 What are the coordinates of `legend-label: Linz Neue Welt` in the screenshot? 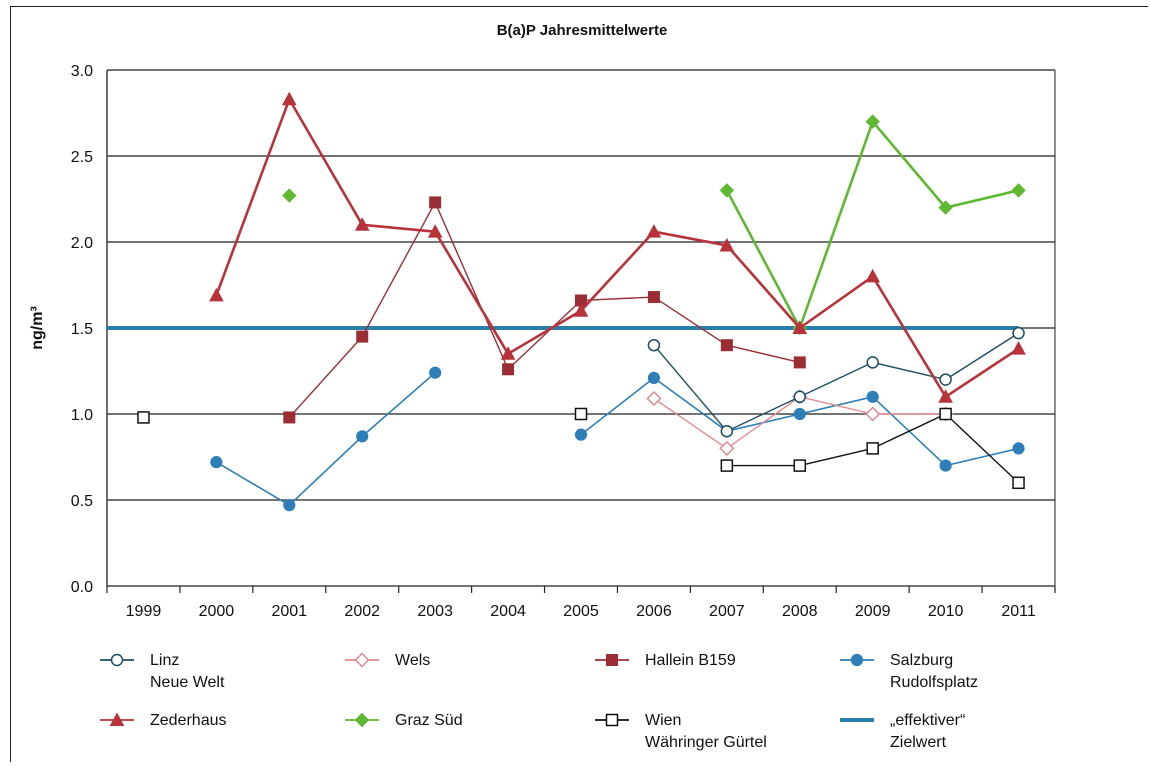 It's located at (187, 671).